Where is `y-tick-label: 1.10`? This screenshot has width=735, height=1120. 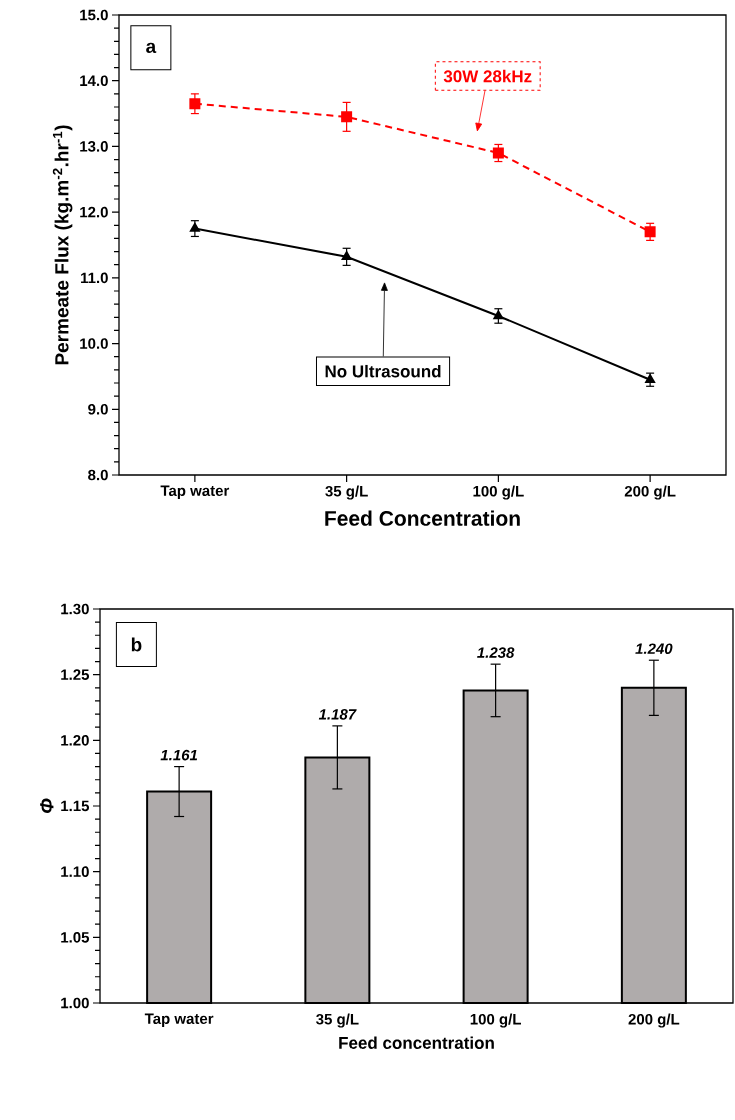
y-tick-label: 1.10 is located at coordinates (75, 871).